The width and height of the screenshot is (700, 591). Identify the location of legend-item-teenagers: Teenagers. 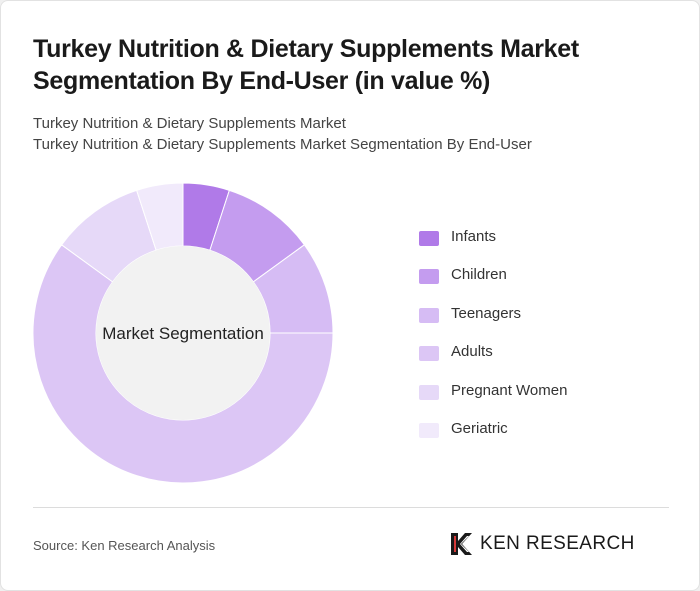
(539, 314).